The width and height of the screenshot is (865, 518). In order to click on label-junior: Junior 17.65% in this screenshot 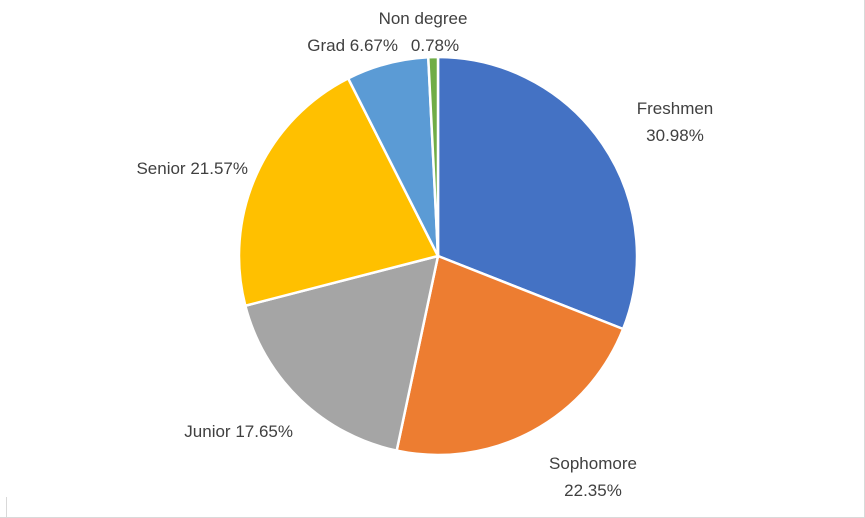, I will do `click(238, 431)`.